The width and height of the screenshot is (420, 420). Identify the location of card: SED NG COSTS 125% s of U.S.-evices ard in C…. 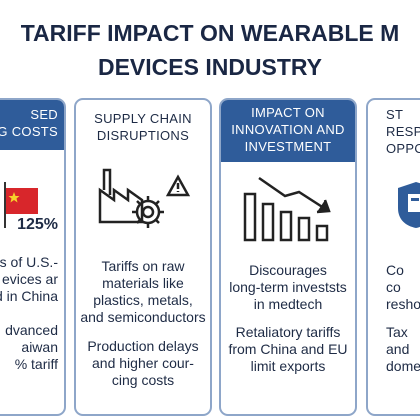
(33, 257).